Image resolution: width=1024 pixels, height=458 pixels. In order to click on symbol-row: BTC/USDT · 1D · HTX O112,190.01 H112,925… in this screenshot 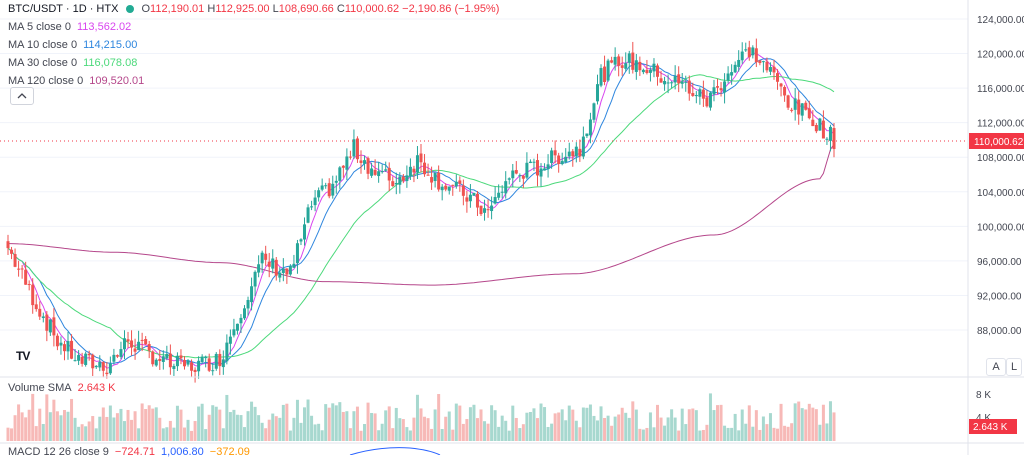, I will do `click(253, 9)`.